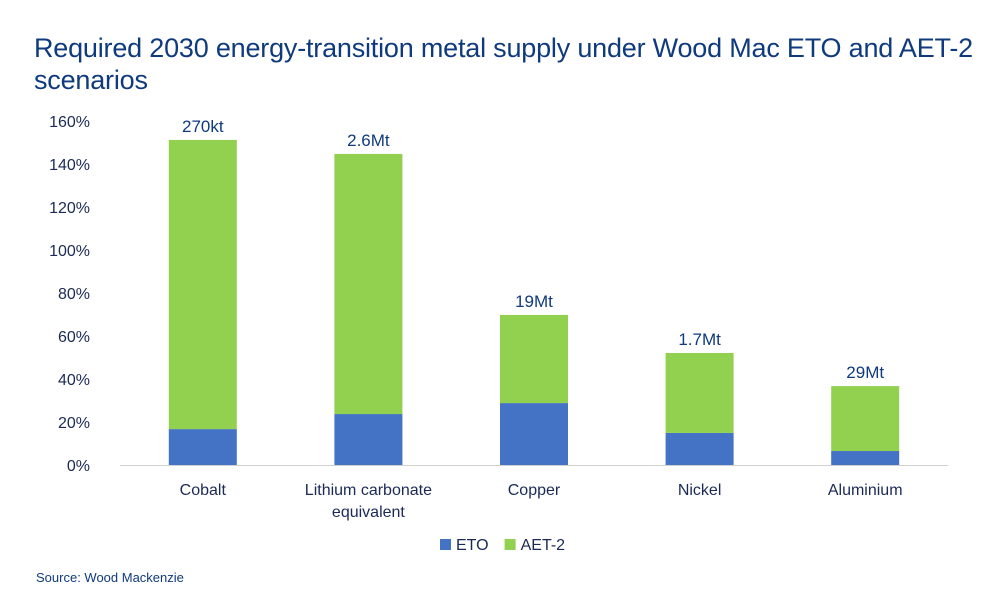 This screenshot has width=1000, height=600. I want to click on bar-eto-aluminium, so click(865, 458).